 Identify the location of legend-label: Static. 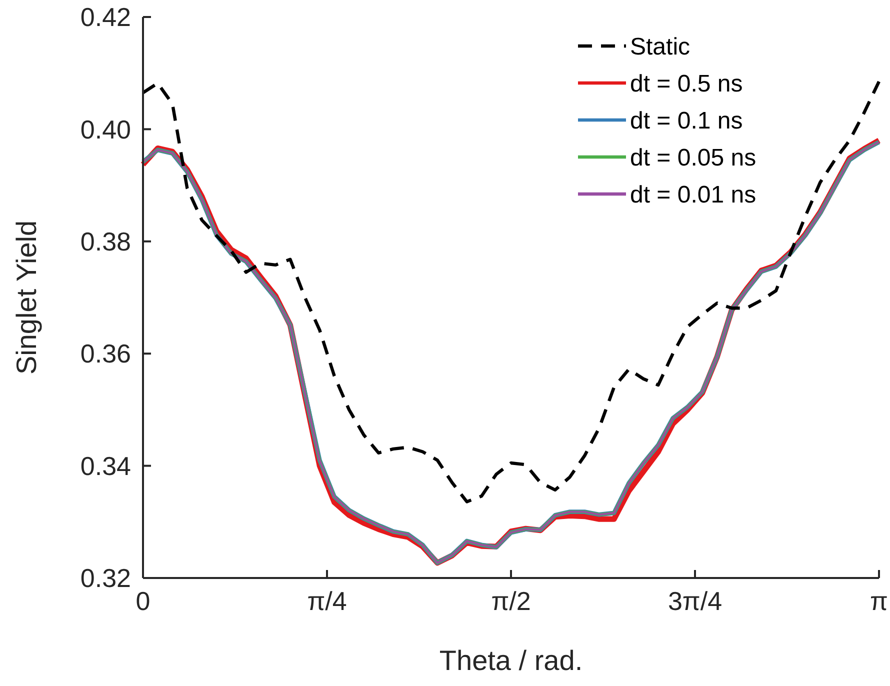
(660, 46).